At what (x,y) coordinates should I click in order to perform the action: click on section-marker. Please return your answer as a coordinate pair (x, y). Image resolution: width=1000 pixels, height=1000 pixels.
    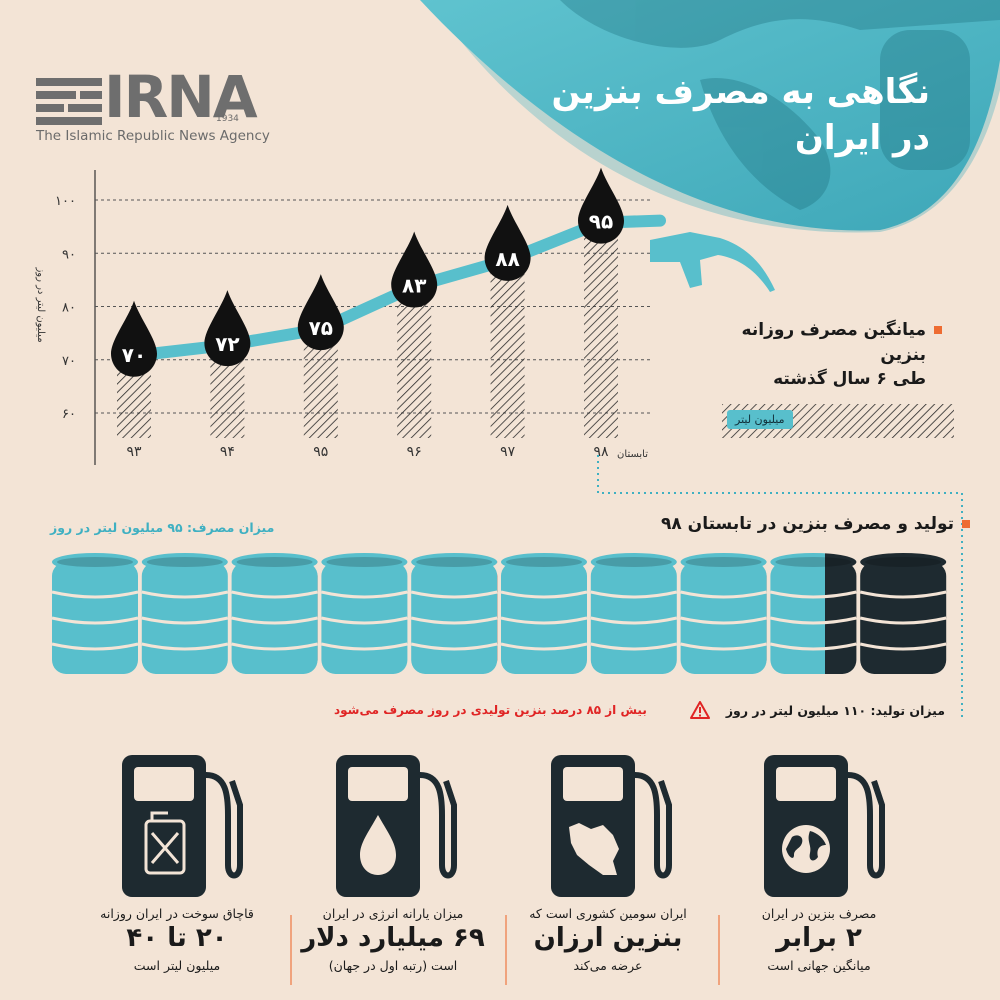
    Looking at the image, I should click on (966, 524).